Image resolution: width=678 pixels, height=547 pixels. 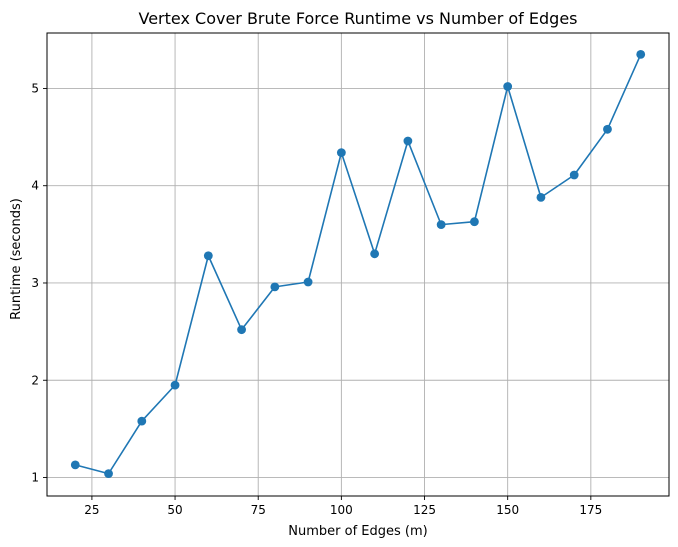 I want to click on x-tick-label: 150, so click(x=507, y=510).